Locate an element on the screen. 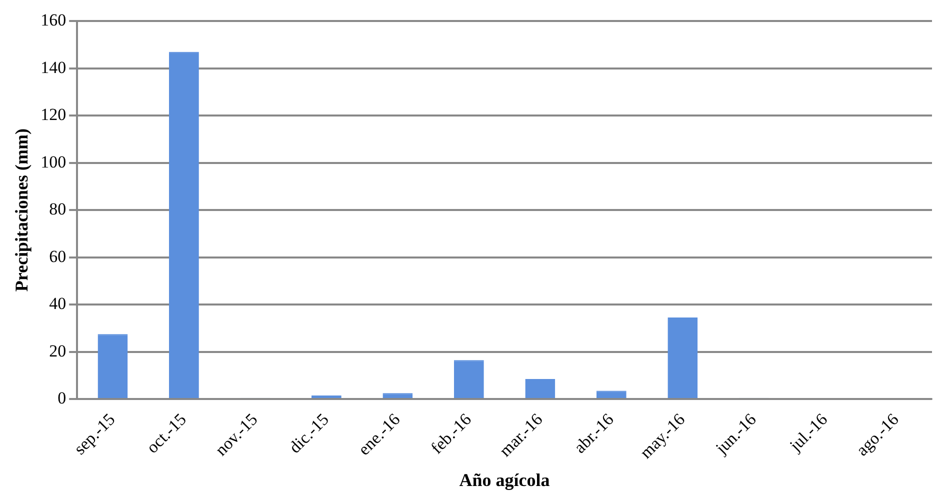 The width and height of the screenshot is (946, 504). y-tick-label: 140 is located at coordinates (53, 67).